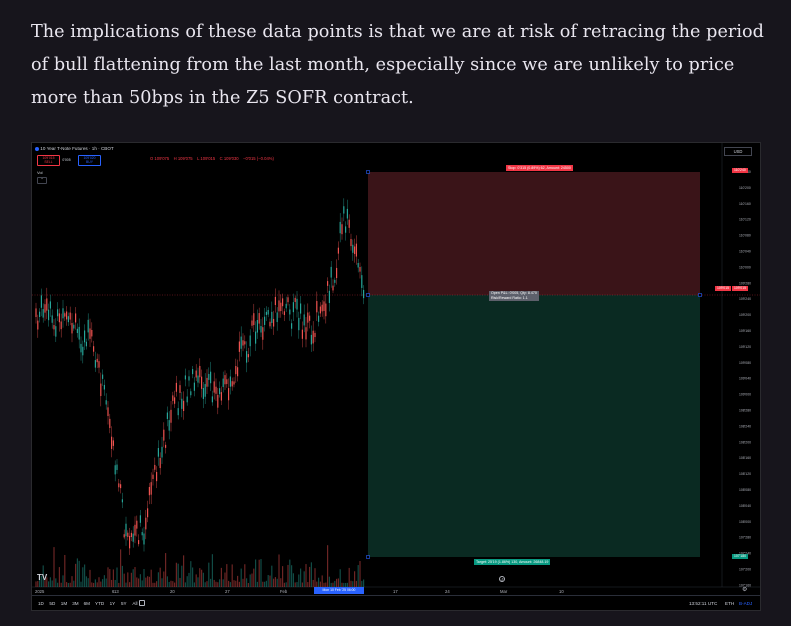  I want to click on tradingview-logo: TV, so click(42, 577).